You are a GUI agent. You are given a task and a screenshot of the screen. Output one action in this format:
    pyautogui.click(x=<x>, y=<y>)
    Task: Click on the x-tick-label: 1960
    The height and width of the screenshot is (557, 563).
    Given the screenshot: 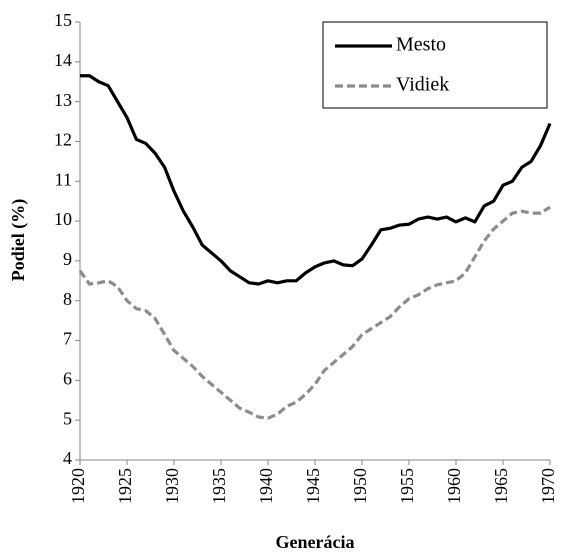 What is the action you would take?
    pyautogui.click(x=454, y=486)
    